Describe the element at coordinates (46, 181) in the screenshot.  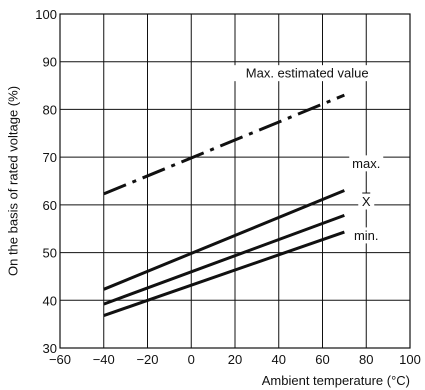
I see `y-tick-labels: 30 40 50 60 70 80 90 100` at that location.